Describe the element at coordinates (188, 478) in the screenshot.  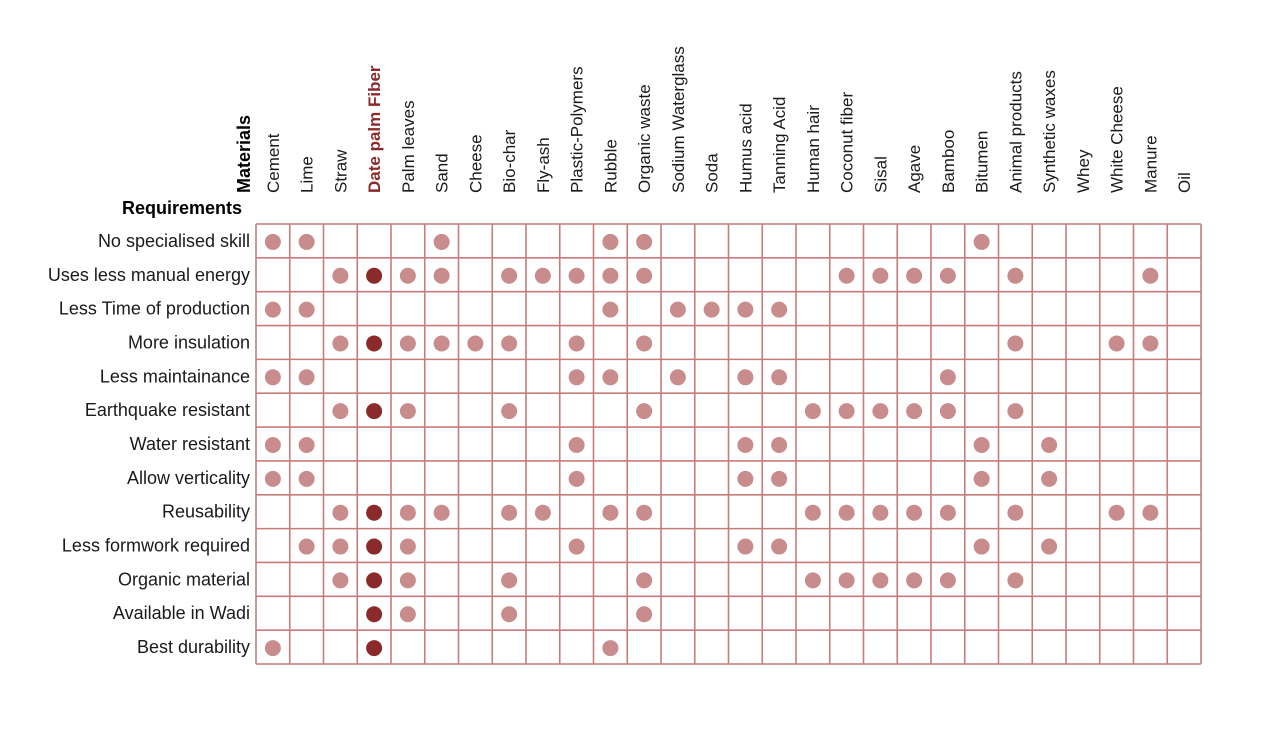
I see `requirement-label: Allow verticality` at that location.